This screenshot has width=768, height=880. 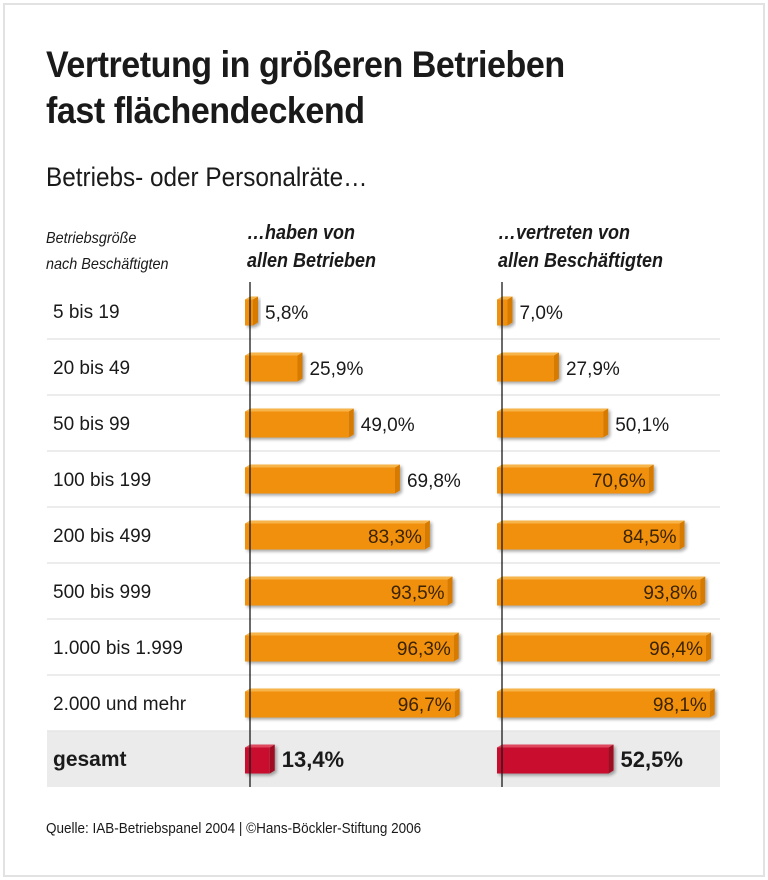 I want to click on category-label: 50 bis 99, so click(x=91, y=424).